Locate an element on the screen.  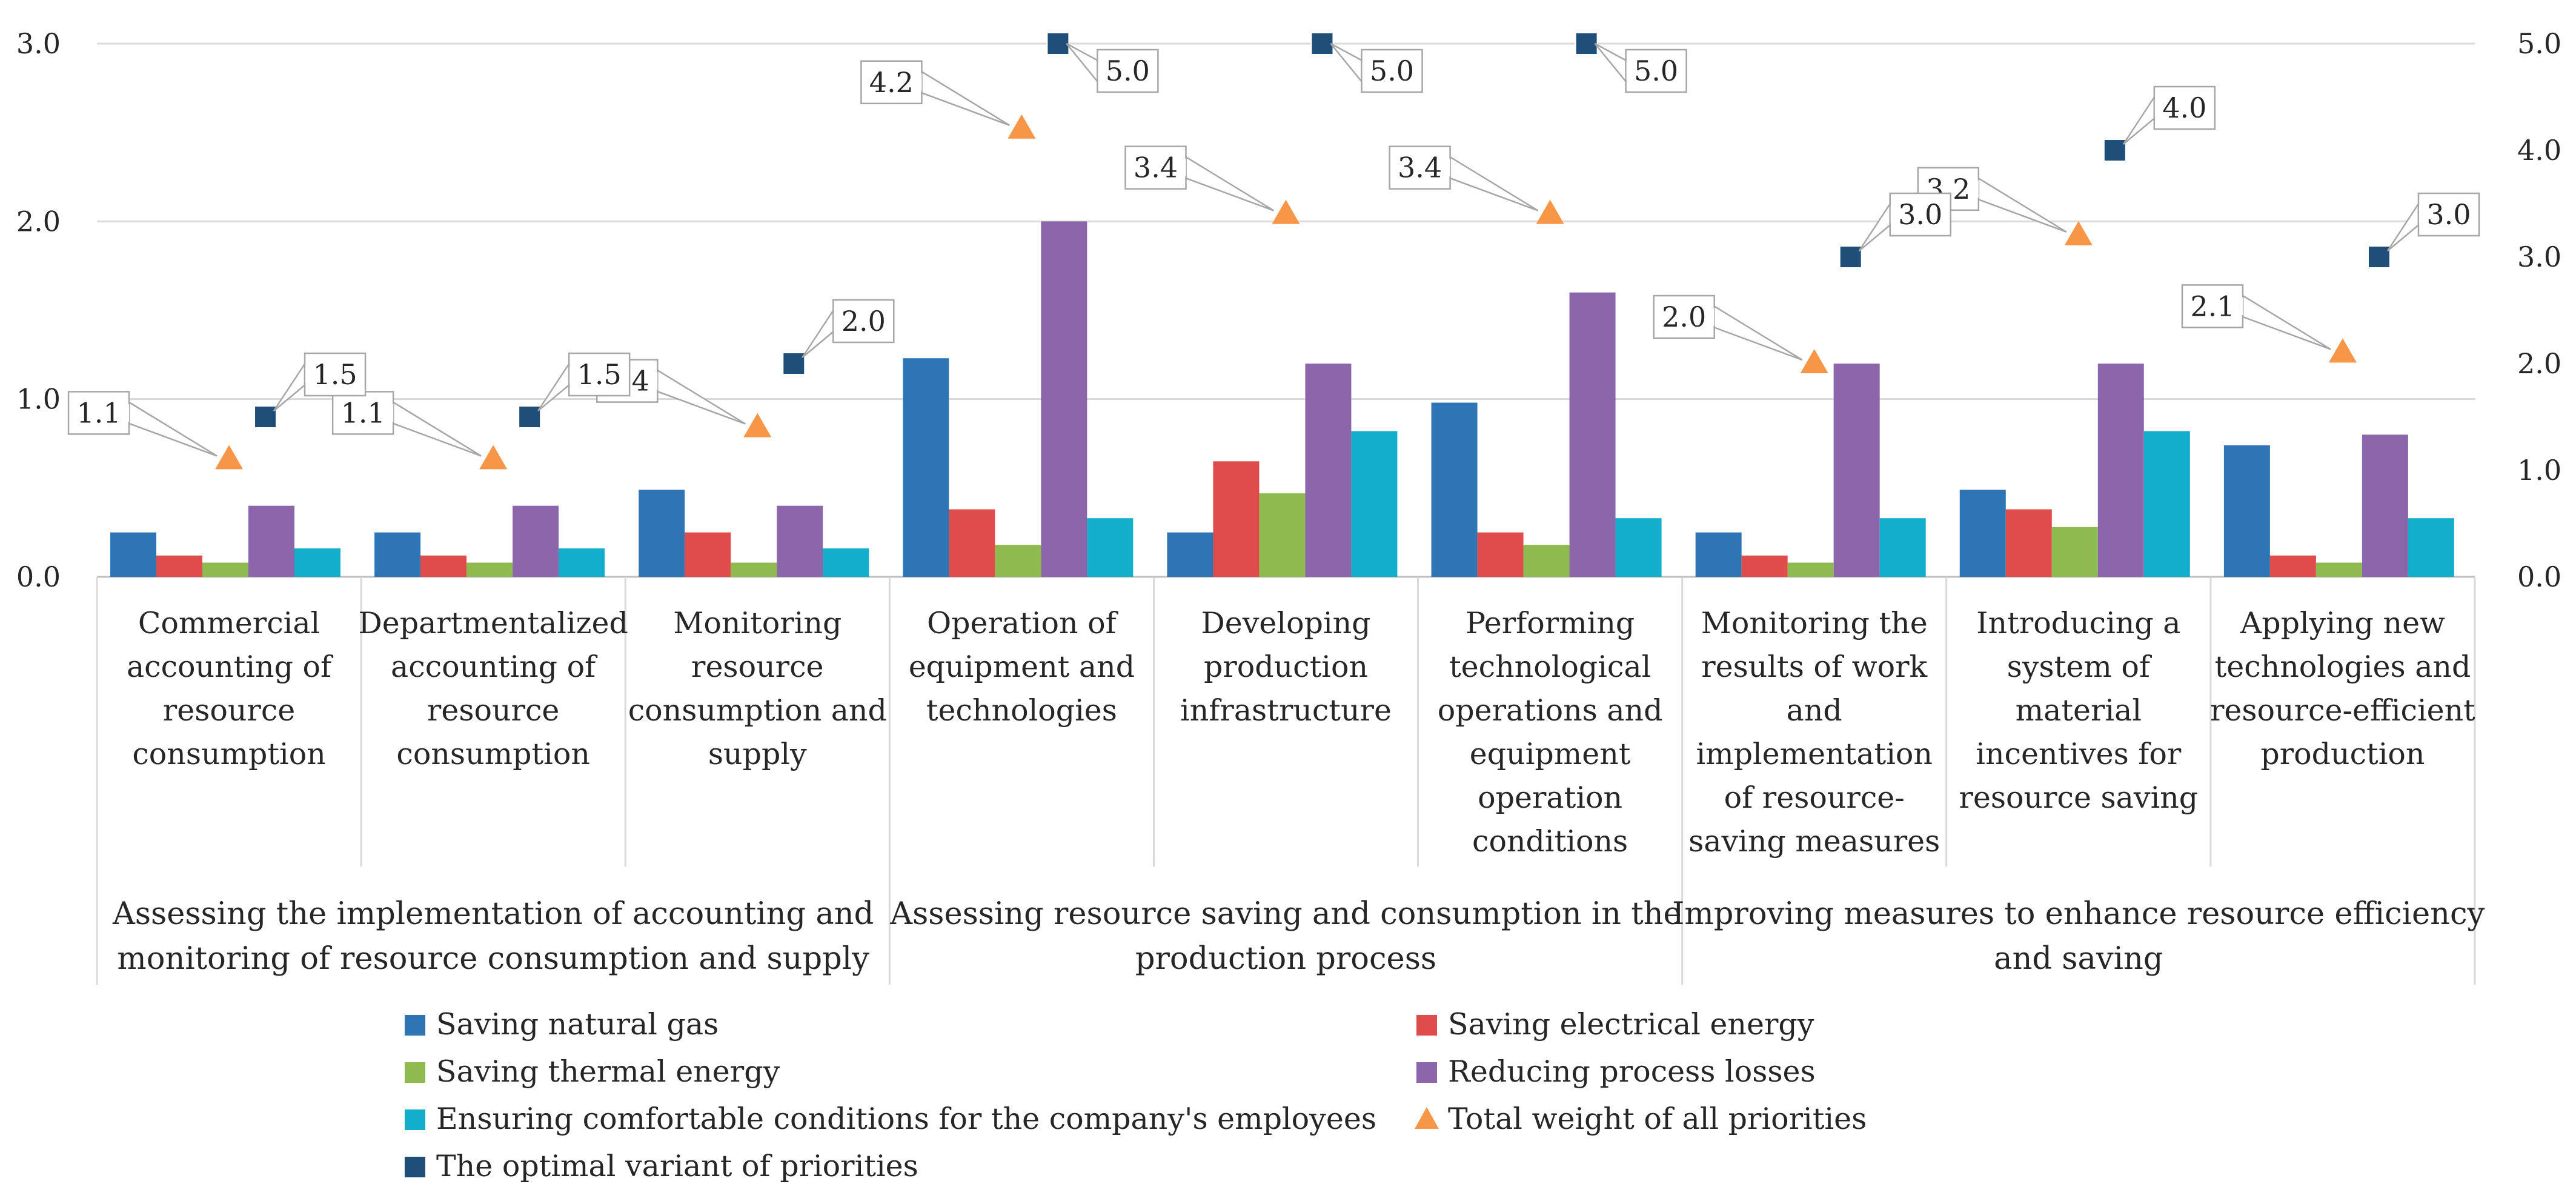
data-label-total-weight: 4.2 is located at coordinates (935, 93).